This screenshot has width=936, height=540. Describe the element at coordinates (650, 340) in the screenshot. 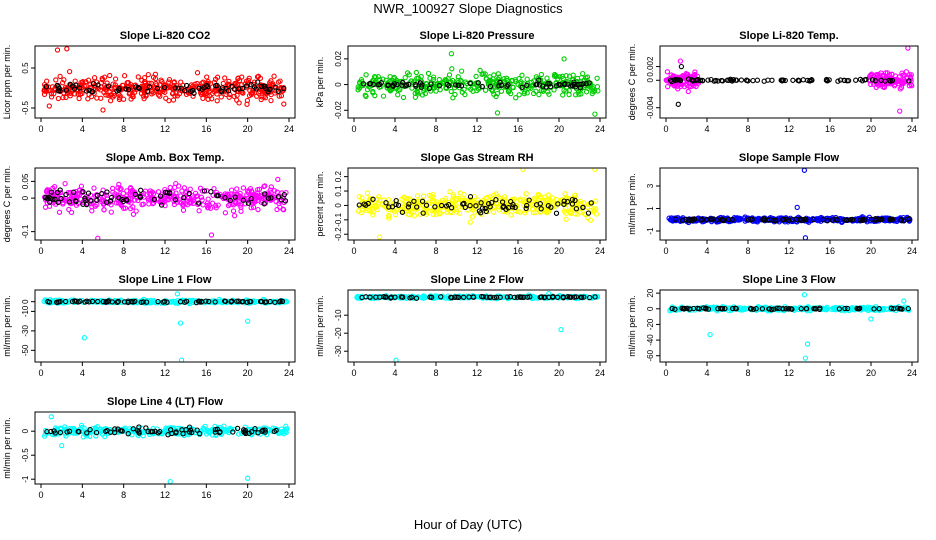

I see `y-tick-label: -40` at that location.